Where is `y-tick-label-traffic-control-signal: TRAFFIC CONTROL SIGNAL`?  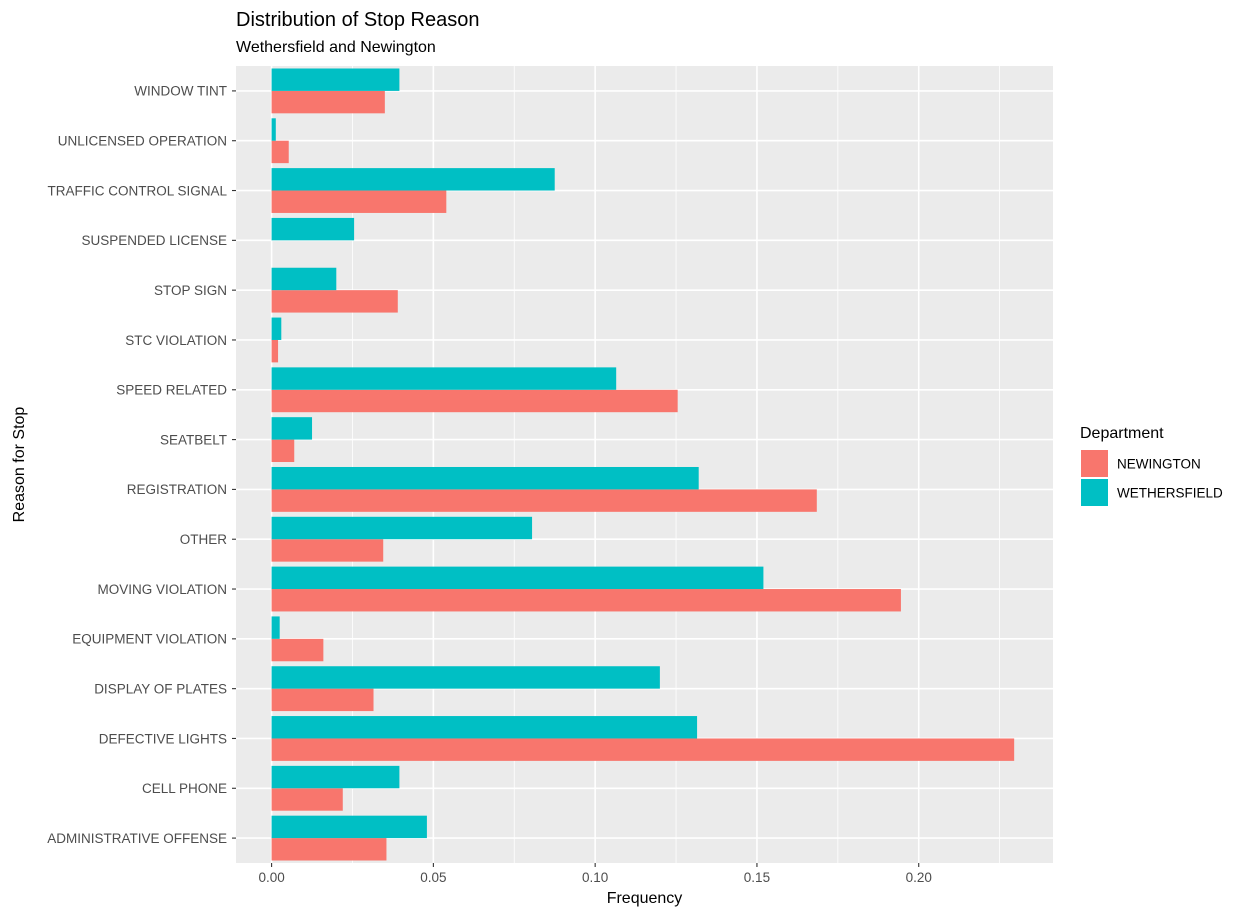
y-tick-label-traffic-control-signal: TRAFFIC CONTROL SIGNAL is located at coordinates (137, 190).